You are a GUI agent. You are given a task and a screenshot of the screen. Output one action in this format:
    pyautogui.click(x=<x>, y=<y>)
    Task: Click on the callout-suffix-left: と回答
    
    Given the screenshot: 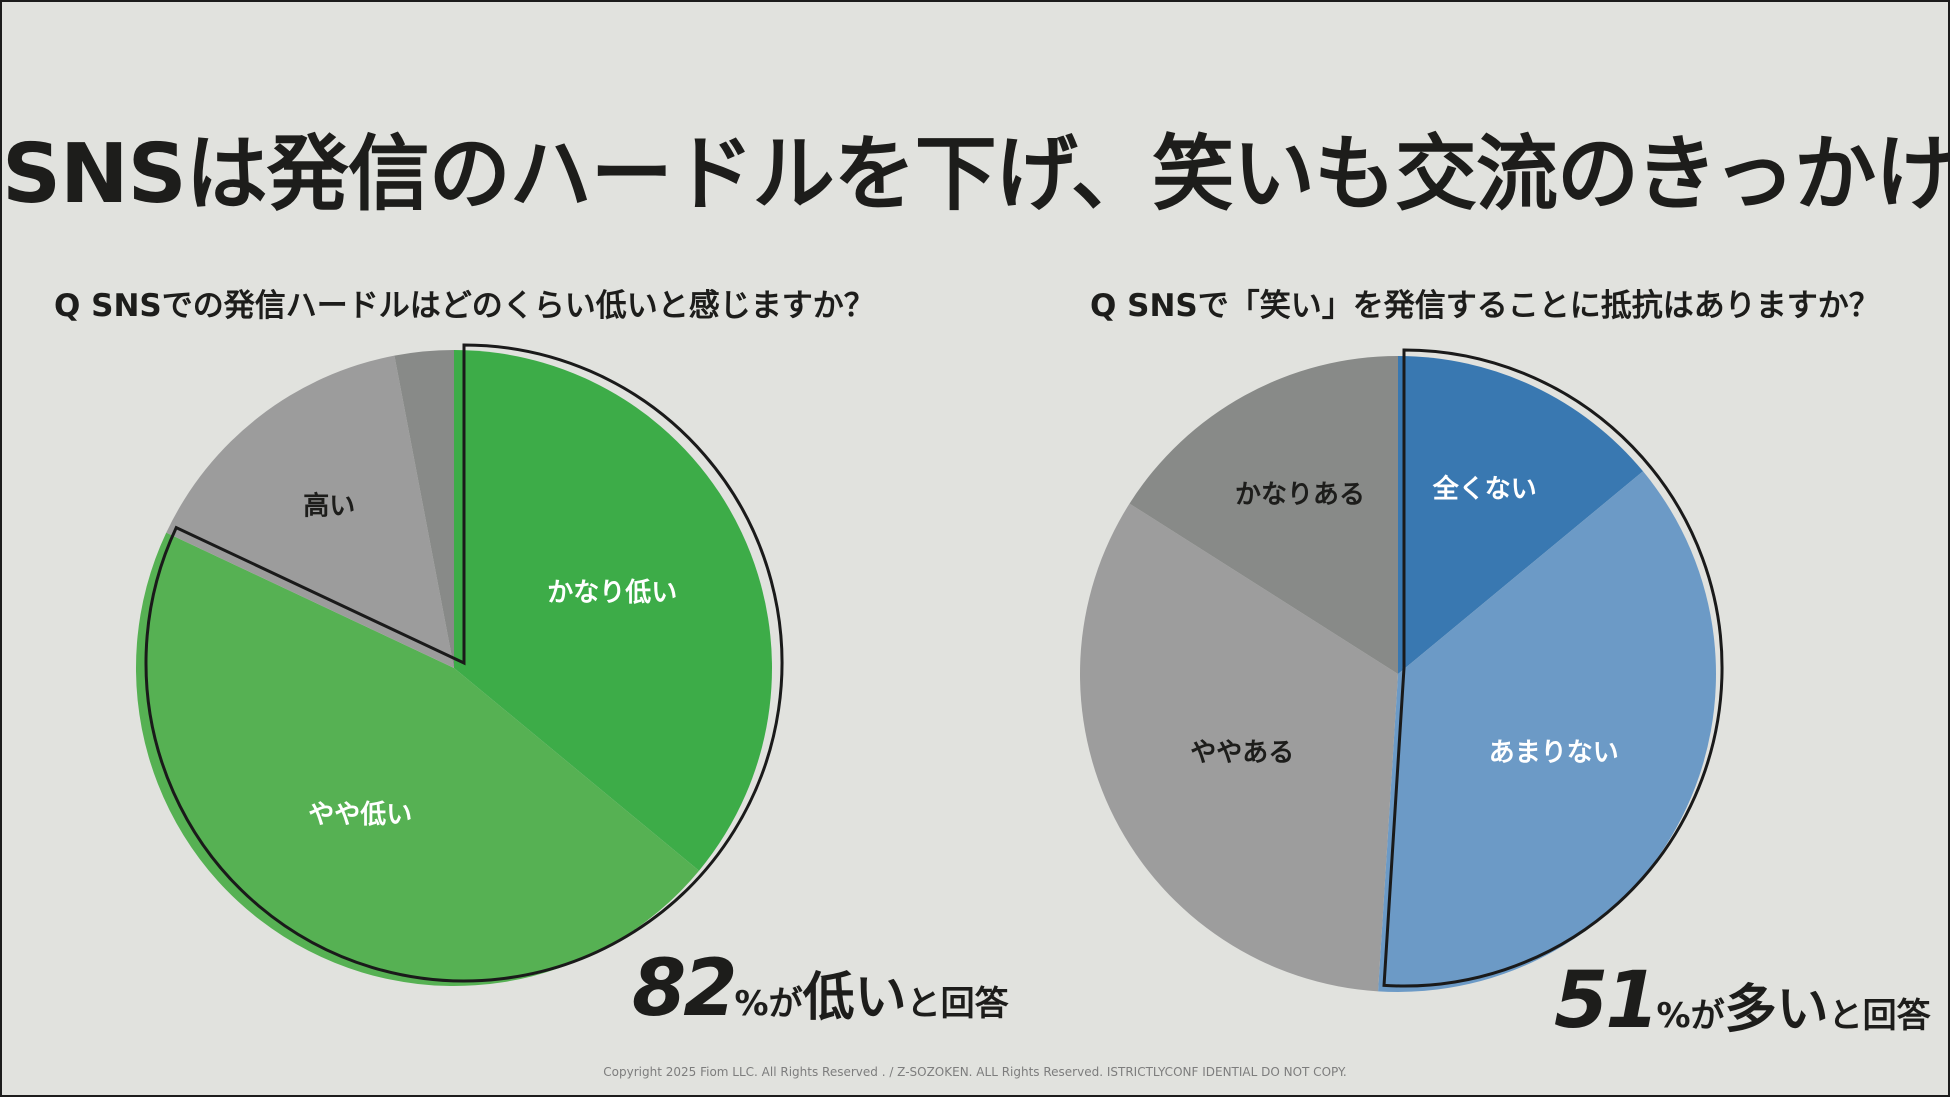 What is the action you would take?
    pyautogui.click(x=957, y=1004)
    